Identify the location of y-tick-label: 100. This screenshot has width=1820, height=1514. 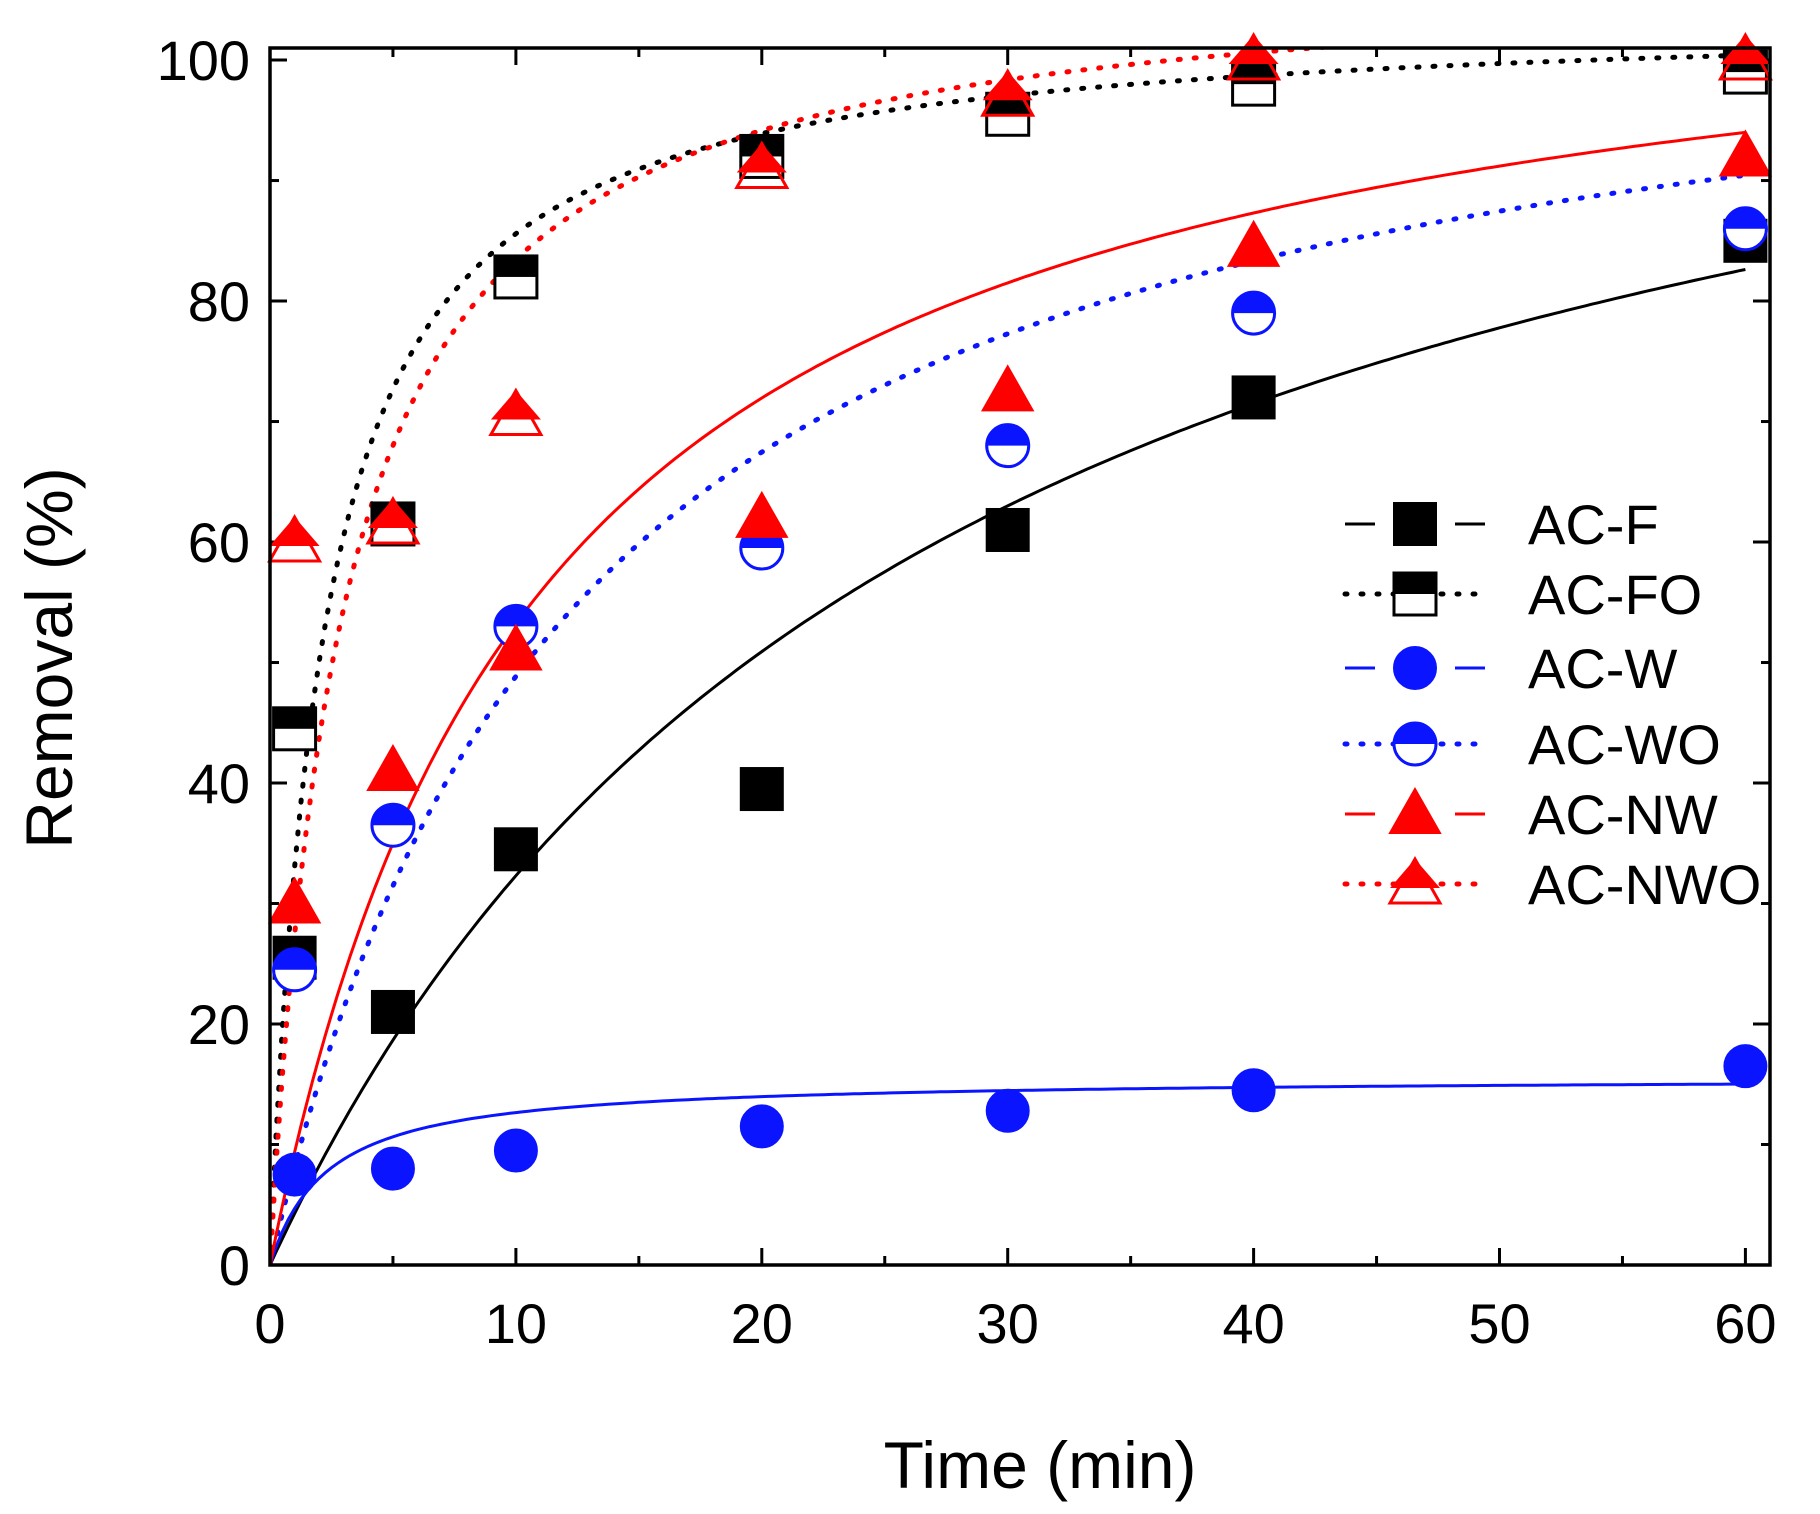
(203, 60).